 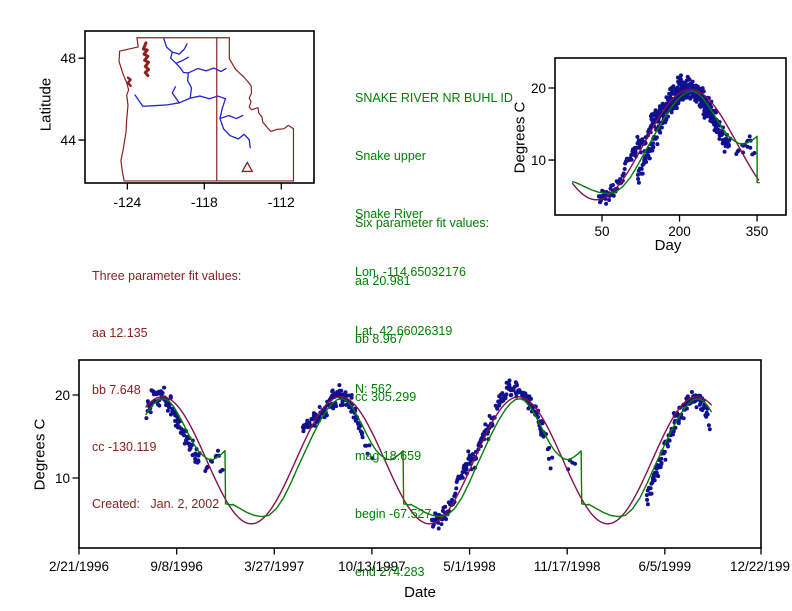 I want to click on timeseries-x-tick-label: 12/22/199, so click(x=760, y=566).